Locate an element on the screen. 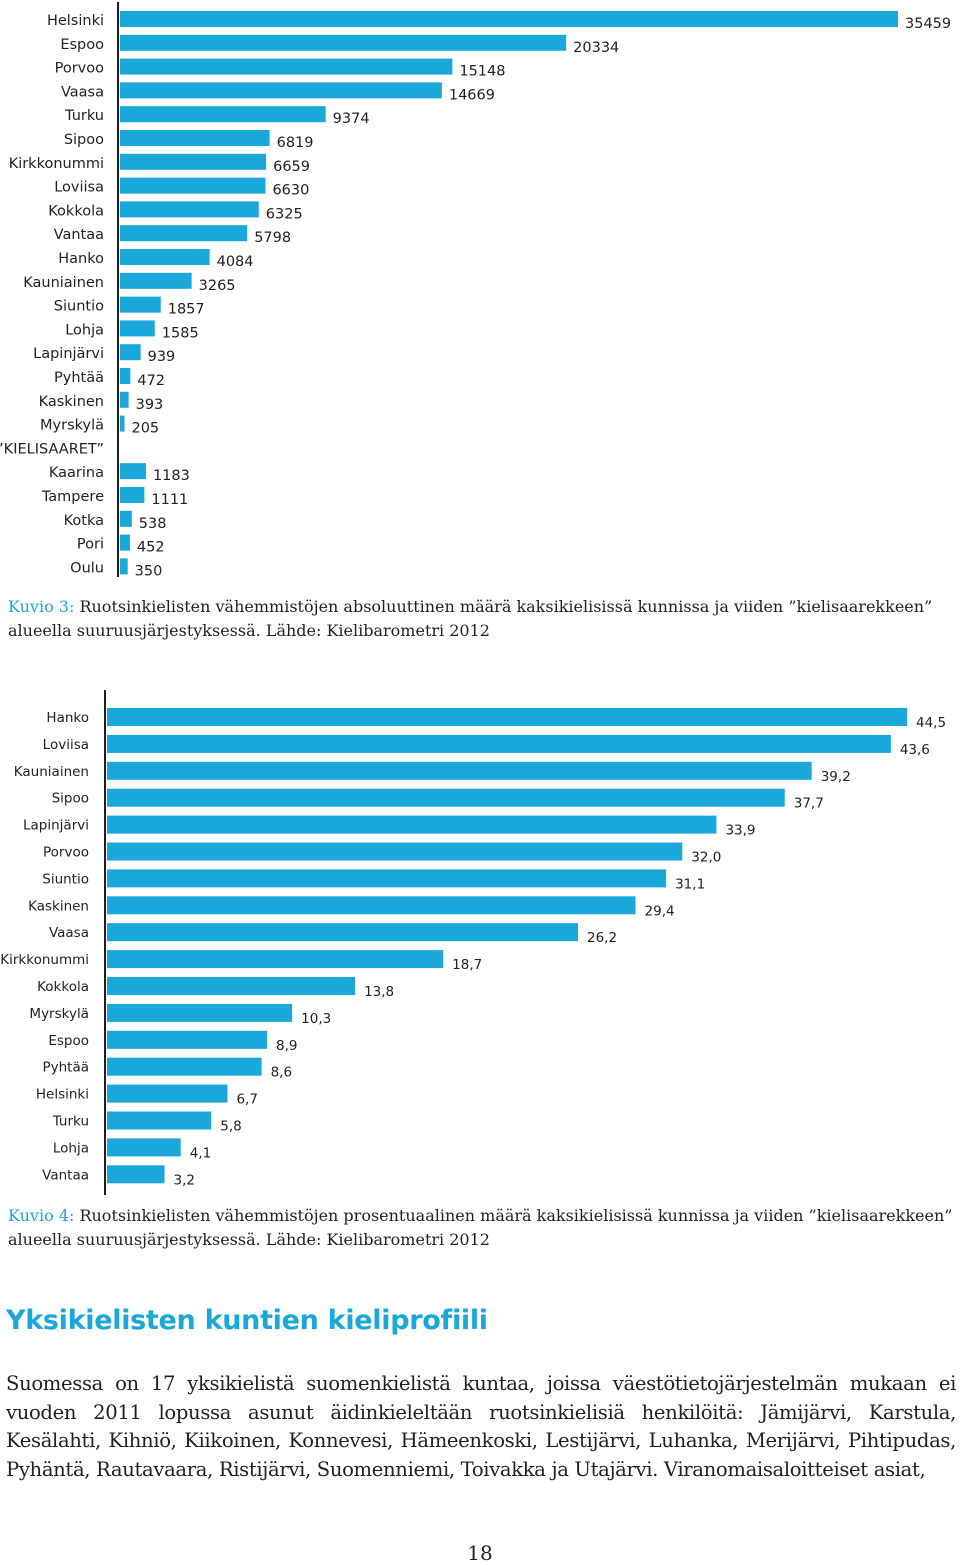 The width and height of the screenshot is (960, 1565). value-label: 4,1 is located at coordinates (200, 1153).